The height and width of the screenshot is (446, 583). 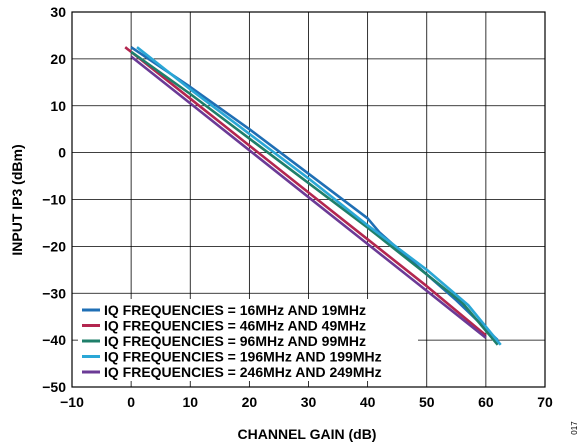 What do you see at coordinates (243, 372) in the screenshot?
I see `legend-label: IQ FREQUENCIES = 246MHz AND 249MHz` at bounding box center [243, 372].